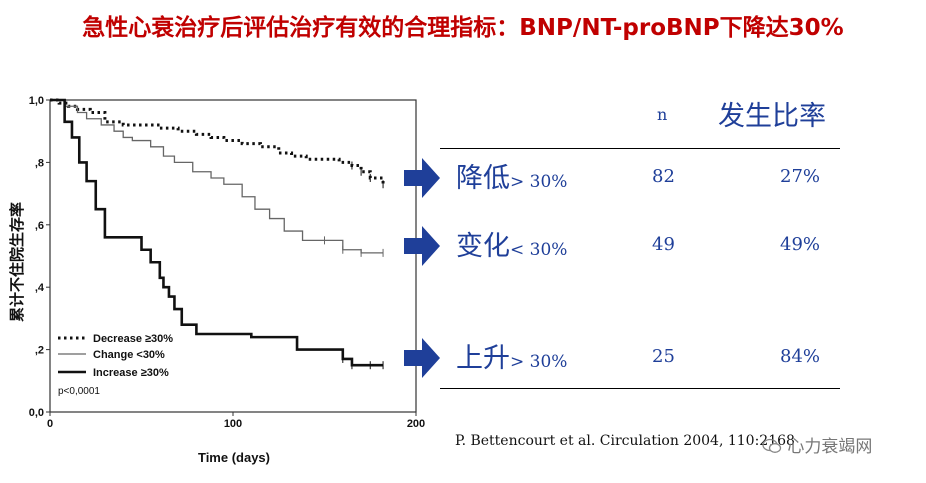 The width and height of the screenshot is (926, 483). I want to click on legend-label: Change <30%, so click(129, 355).